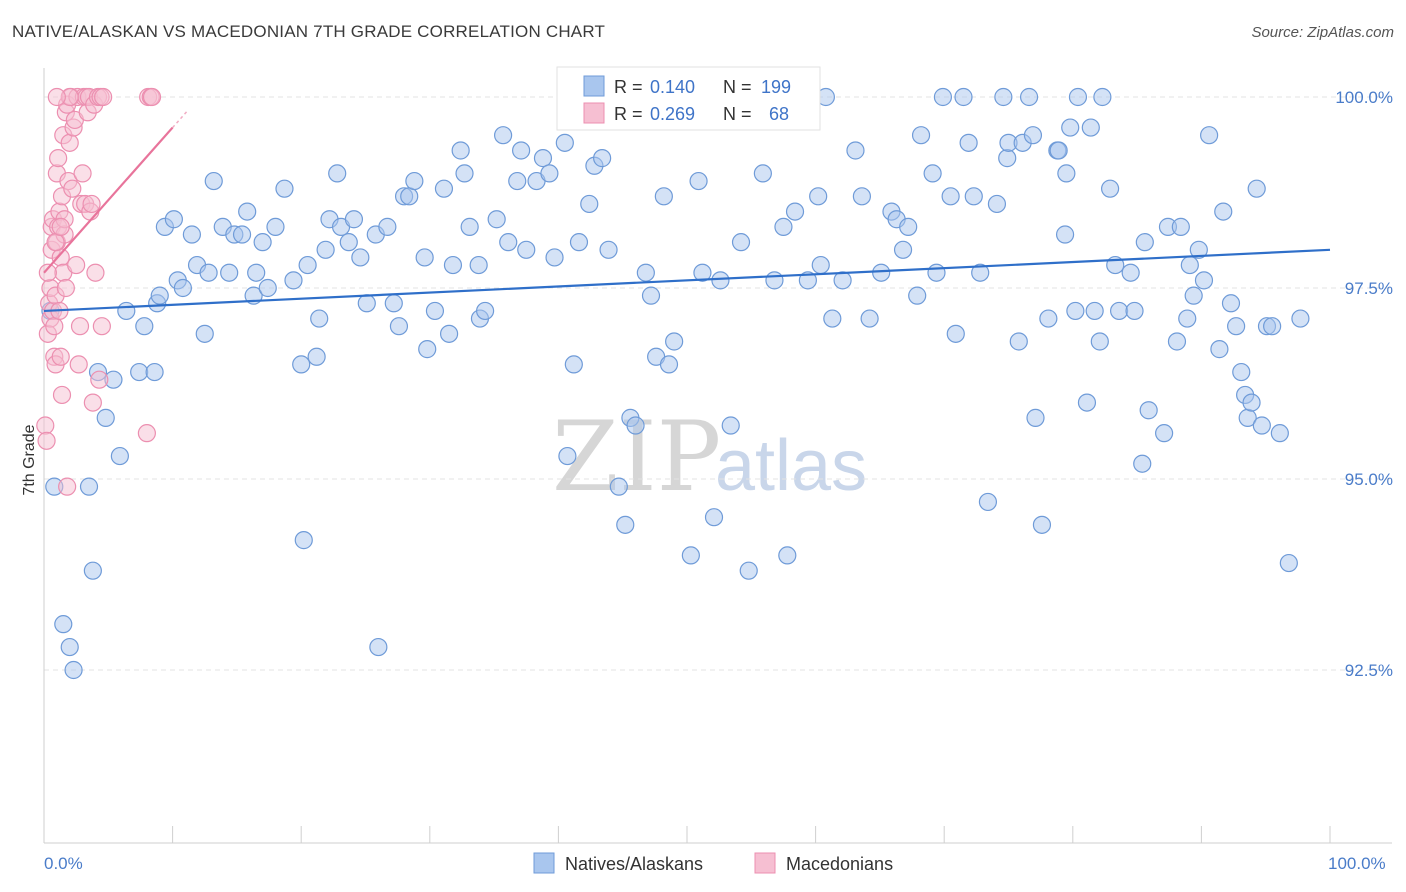 Image resolution: width=1406 pixels, height=892 pixels. I want to click on bottom-legend-label-natives: Natives/Alaskans, so click(634, 864).